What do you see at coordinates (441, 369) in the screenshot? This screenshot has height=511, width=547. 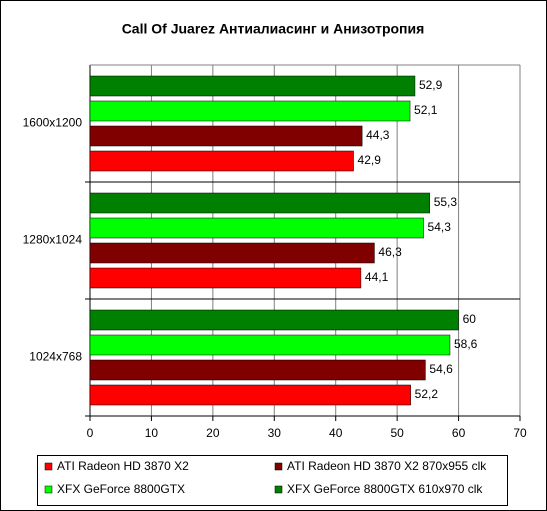 I see `data-label: 54,6` at bounding box center [441, 369].